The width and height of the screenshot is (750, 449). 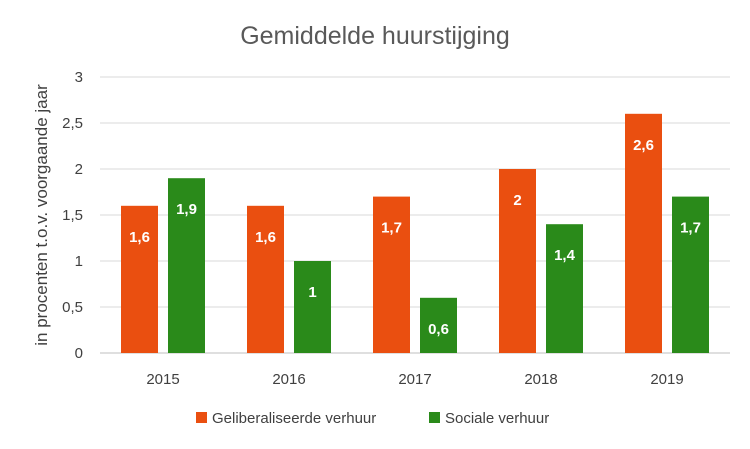 I want to click on x-axis-ticks: 2015 2016 2017 2018 2019, so click(x=414, y=379).